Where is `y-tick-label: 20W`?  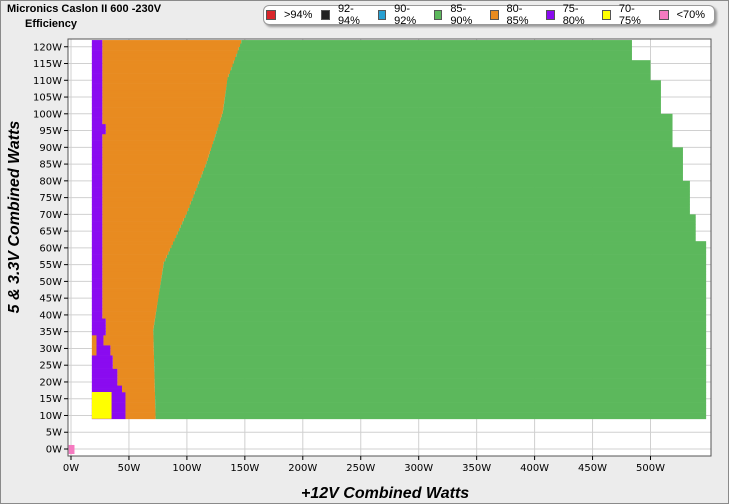
y-tick-label: 20W is located at coordinates (50, 382).